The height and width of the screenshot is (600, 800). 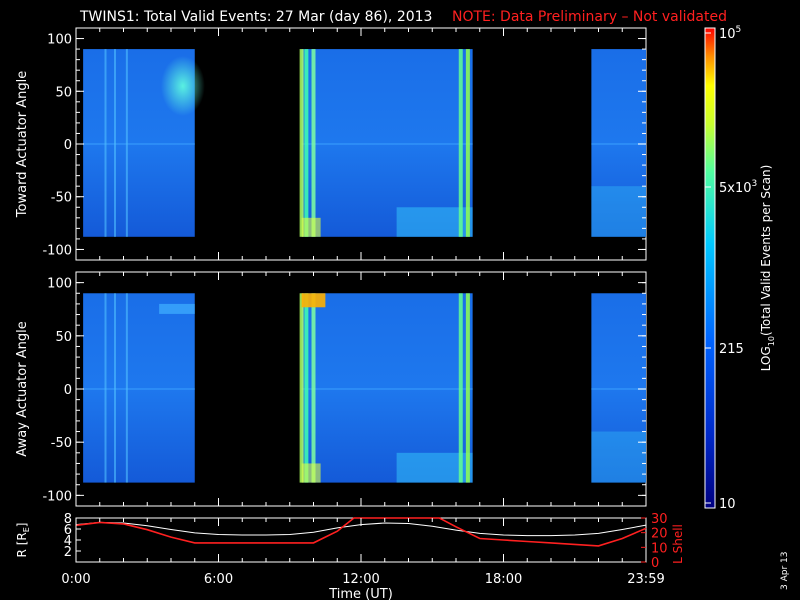 I want to click on y-axis-label: Toward Actuator Angle, so click(x=22, y=144).